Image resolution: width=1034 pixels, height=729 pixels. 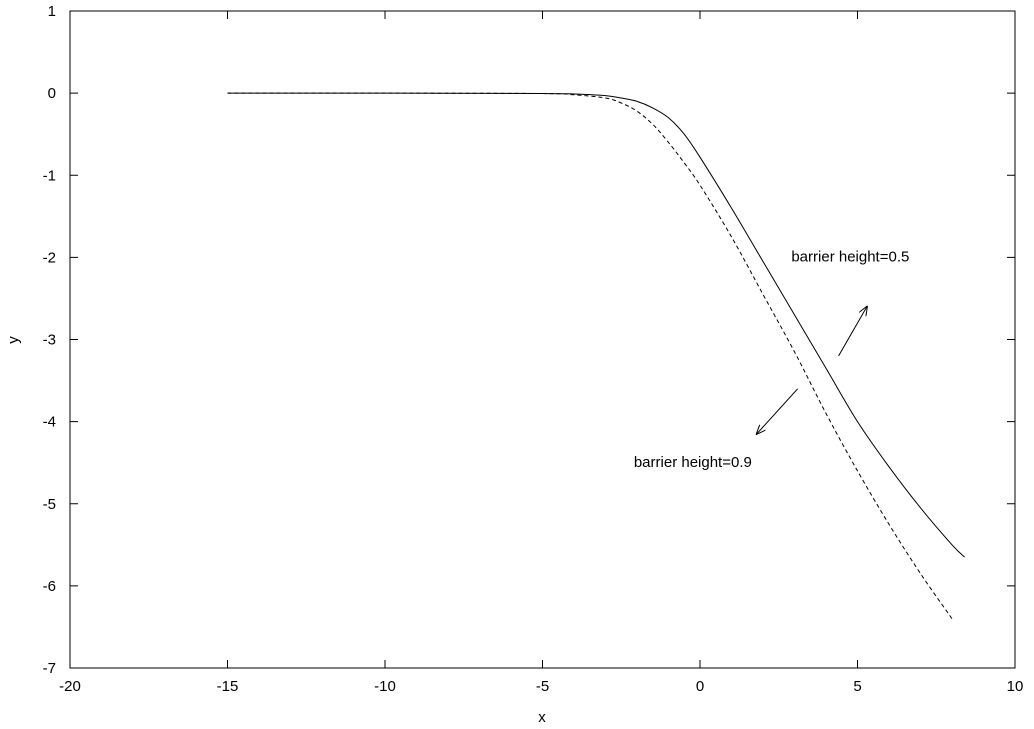 I want to click on x-tick-label: -20, so click(x=70, y=686).